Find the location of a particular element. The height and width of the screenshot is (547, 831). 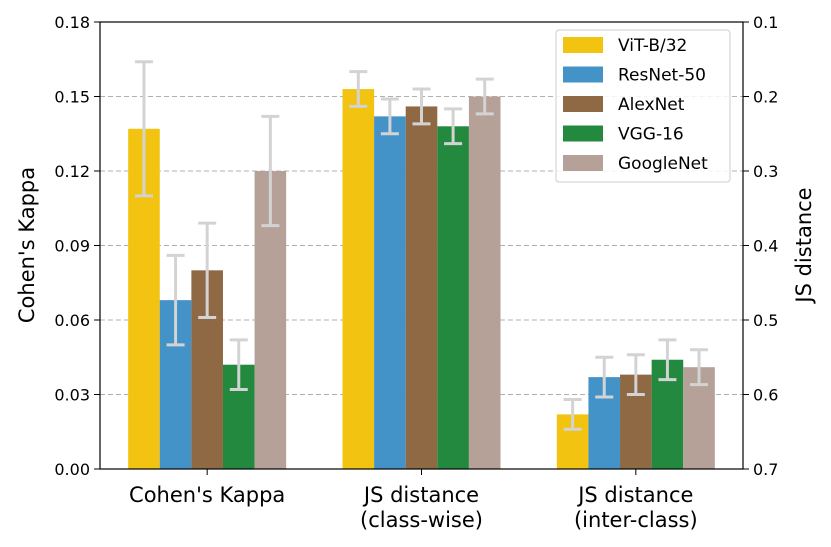

y2-tick-label: 0.5 is located at coordinates (765, 320).